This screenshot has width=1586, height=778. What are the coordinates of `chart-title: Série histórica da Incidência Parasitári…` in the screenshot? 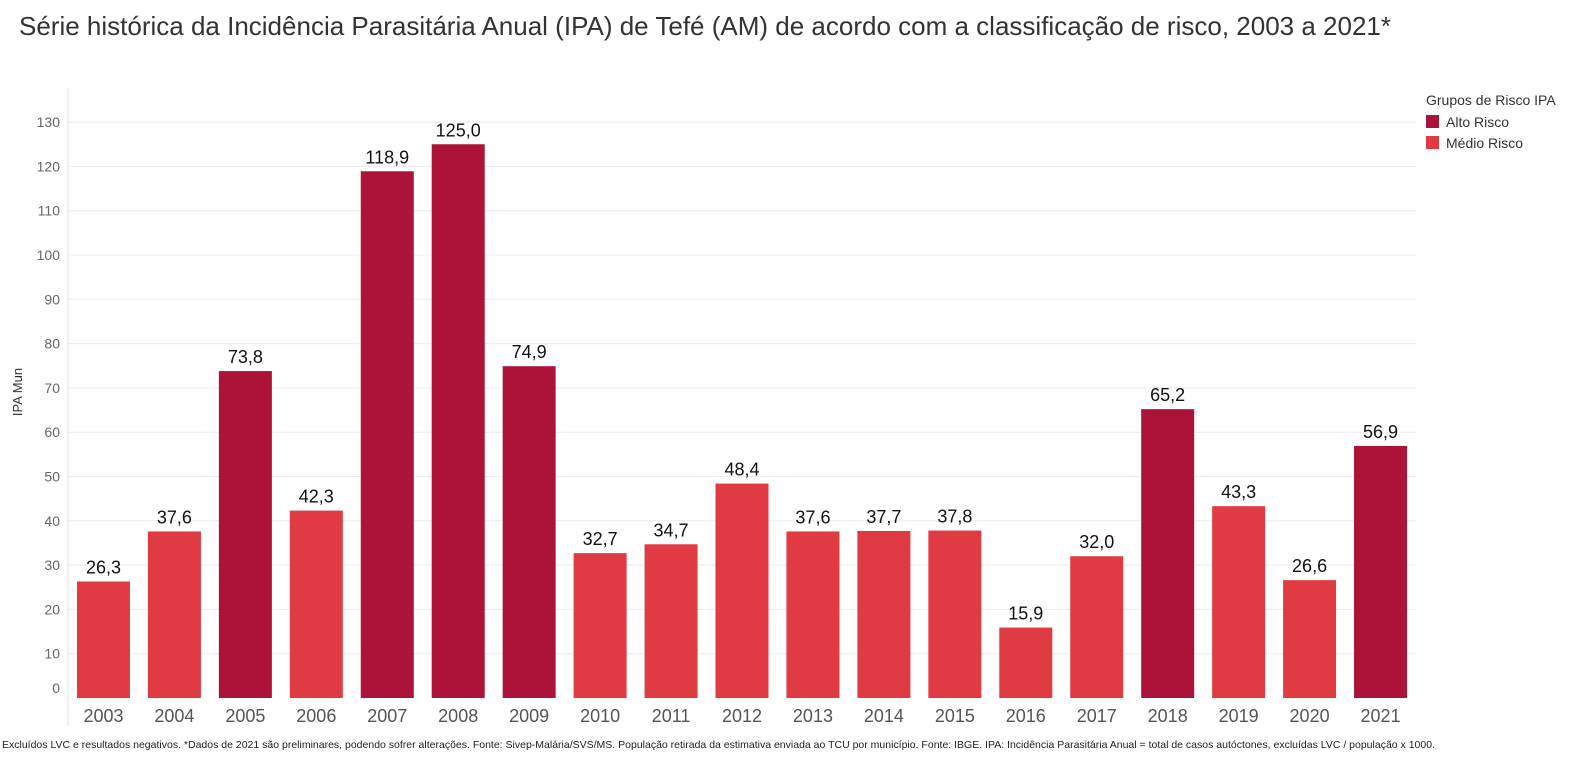 It's located at (705, 26).